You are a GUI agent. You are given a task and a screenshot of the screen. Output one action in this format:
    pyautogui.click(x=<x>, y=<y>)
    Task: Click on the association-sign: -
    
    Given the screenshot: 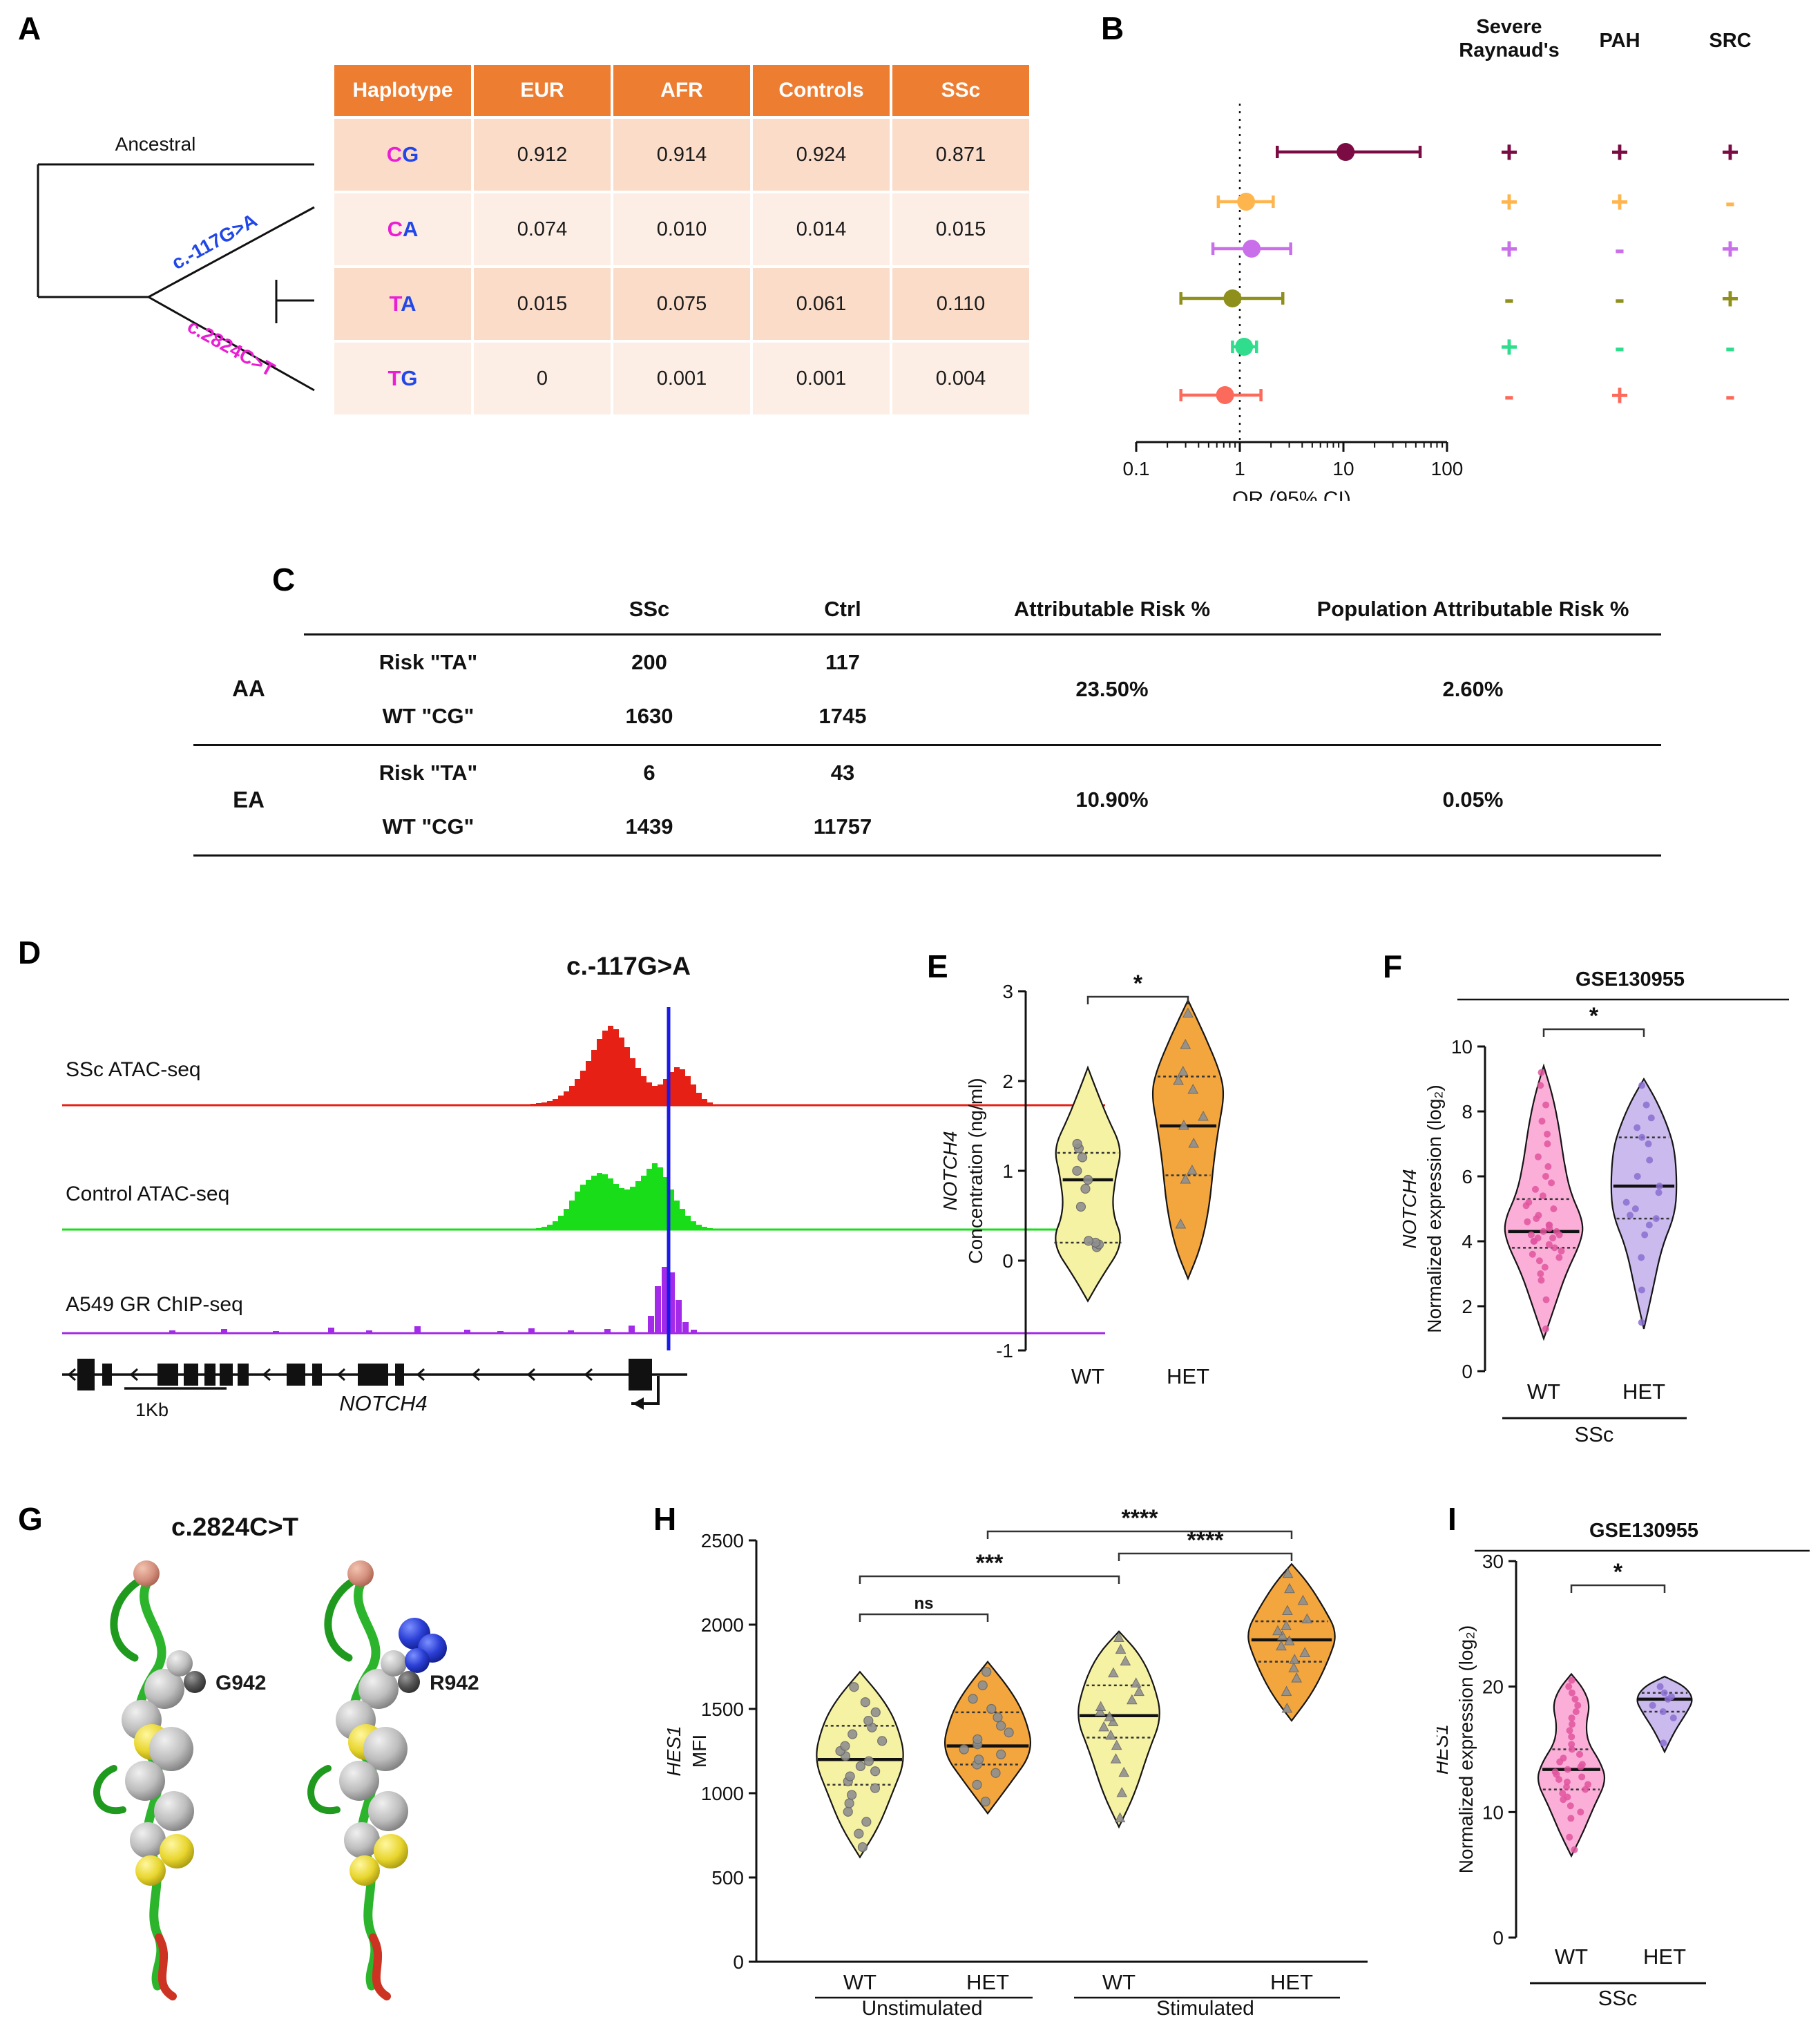 What is the action you would take?
    pyautogui.click(x=1620, y=299)
    